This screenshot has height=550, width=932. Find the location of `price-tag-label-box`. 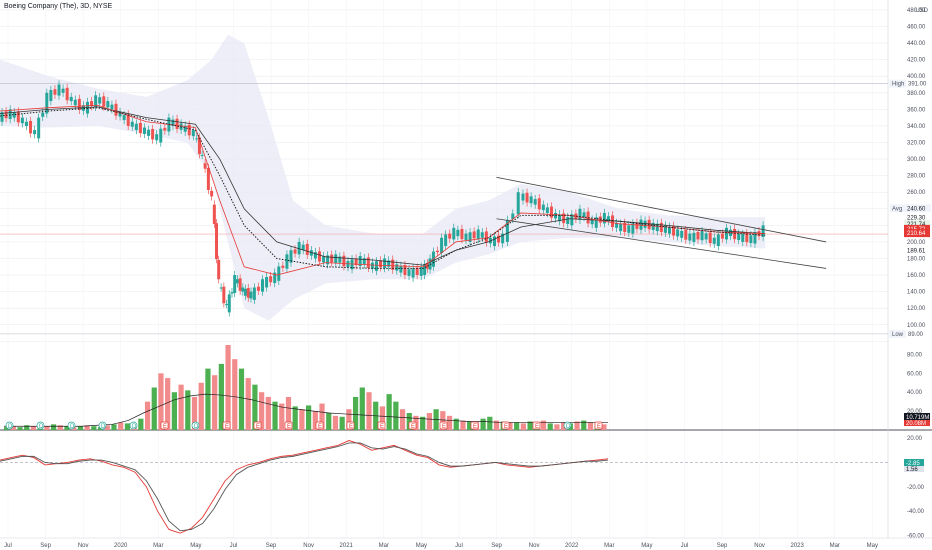

price-tag-label-box is located at coordinates (897, 208).